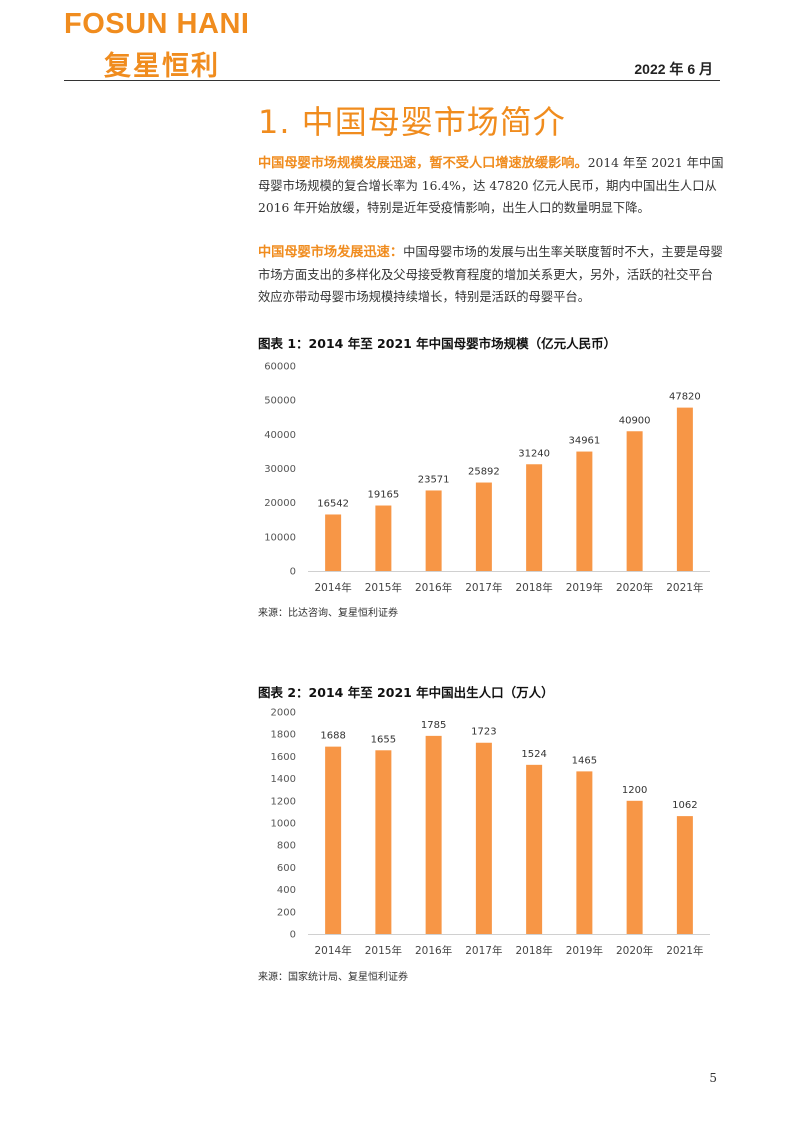  What do you see at coordinates (280, 469) in the screenshot?
I see `y-tick-label: 30000` at bounding box center [280, 469].